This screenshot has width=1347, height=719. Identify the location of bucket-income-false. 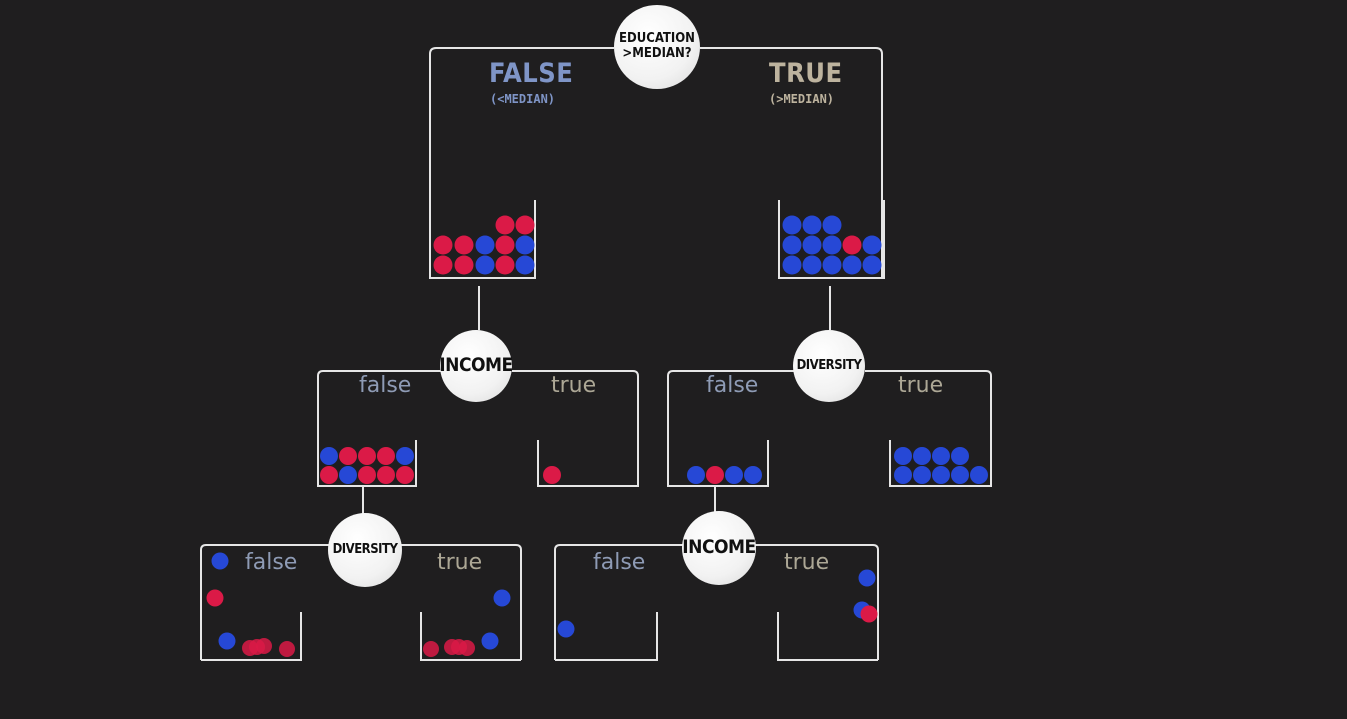
(367, 463).